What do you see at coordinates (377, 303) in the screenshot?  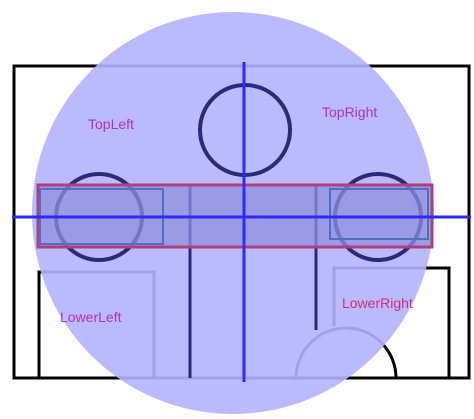 I see `label-lower-right: LowerRight` at bounding box center [377, 303].